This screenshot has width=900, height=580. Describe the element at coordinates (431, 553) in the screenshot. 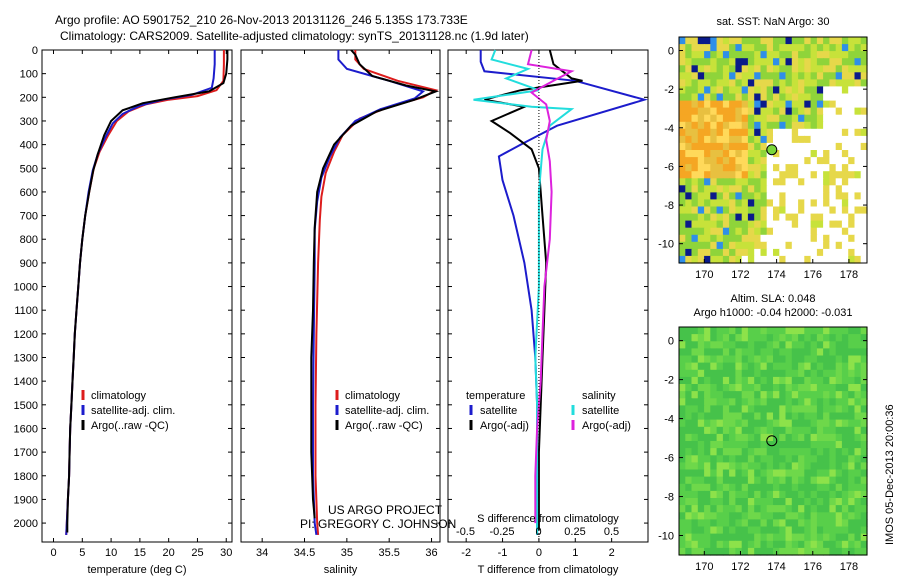

I see `x-tick-label: 36` at that location.